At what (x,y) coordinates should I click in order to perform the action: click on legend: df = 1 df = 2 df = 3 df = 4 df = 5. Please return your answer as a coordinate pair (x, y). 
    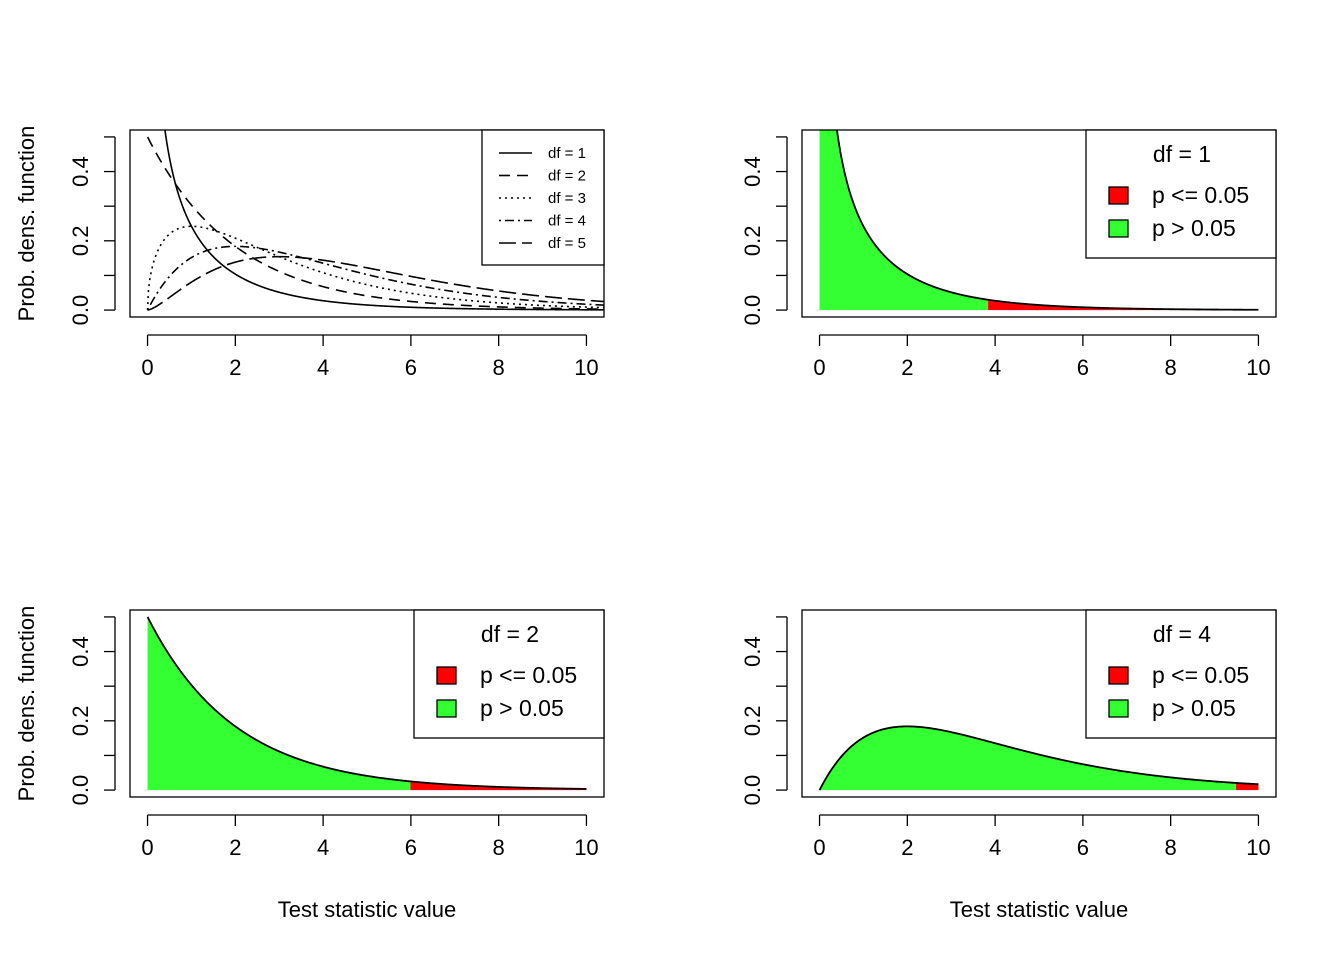
    Looking at the image, I should click on (543, 197).